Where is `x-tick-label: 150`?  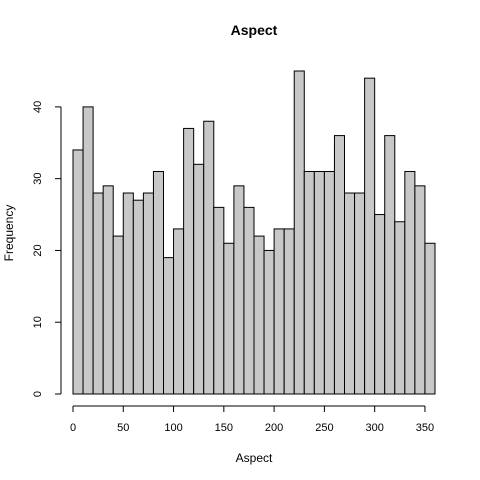 x-tick-label: 150 is located at coordinates (224, 428).